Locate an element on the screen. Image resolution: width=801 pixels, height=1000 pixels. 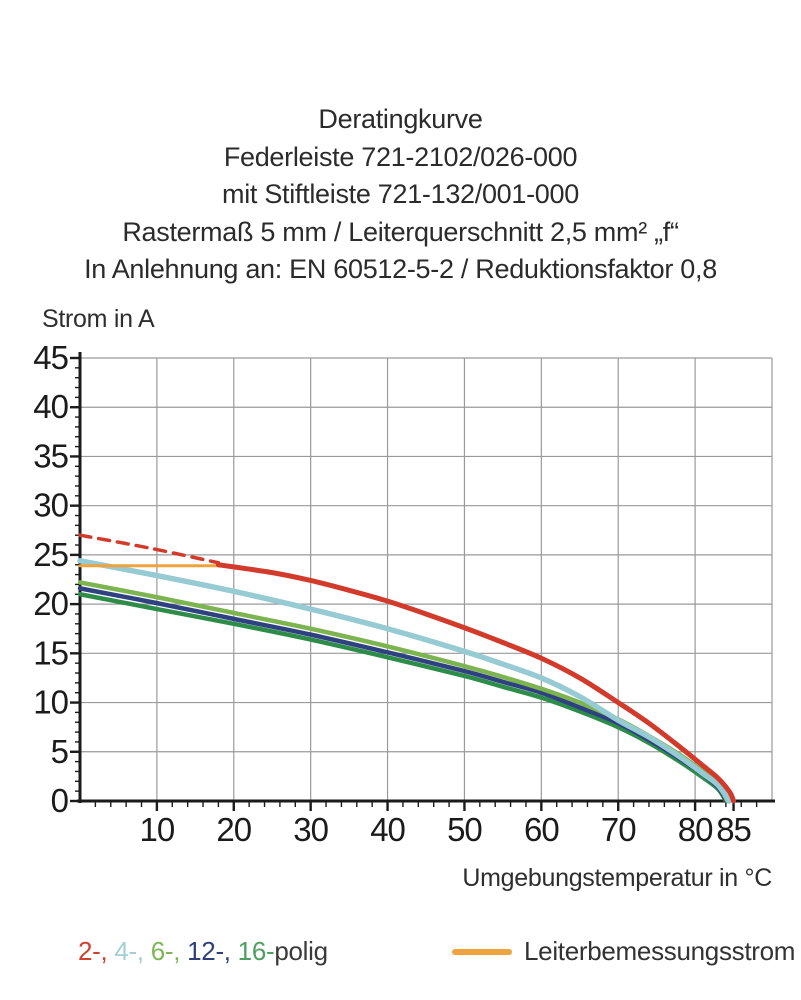
y-tick-label-35: 35 is located at coordinates (50, 455).